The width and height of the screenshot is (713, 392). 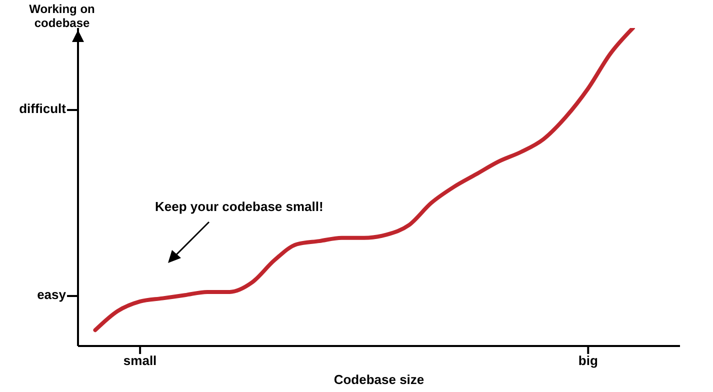 I want to click on x-tick-label: small, so click(x=140, y=360).